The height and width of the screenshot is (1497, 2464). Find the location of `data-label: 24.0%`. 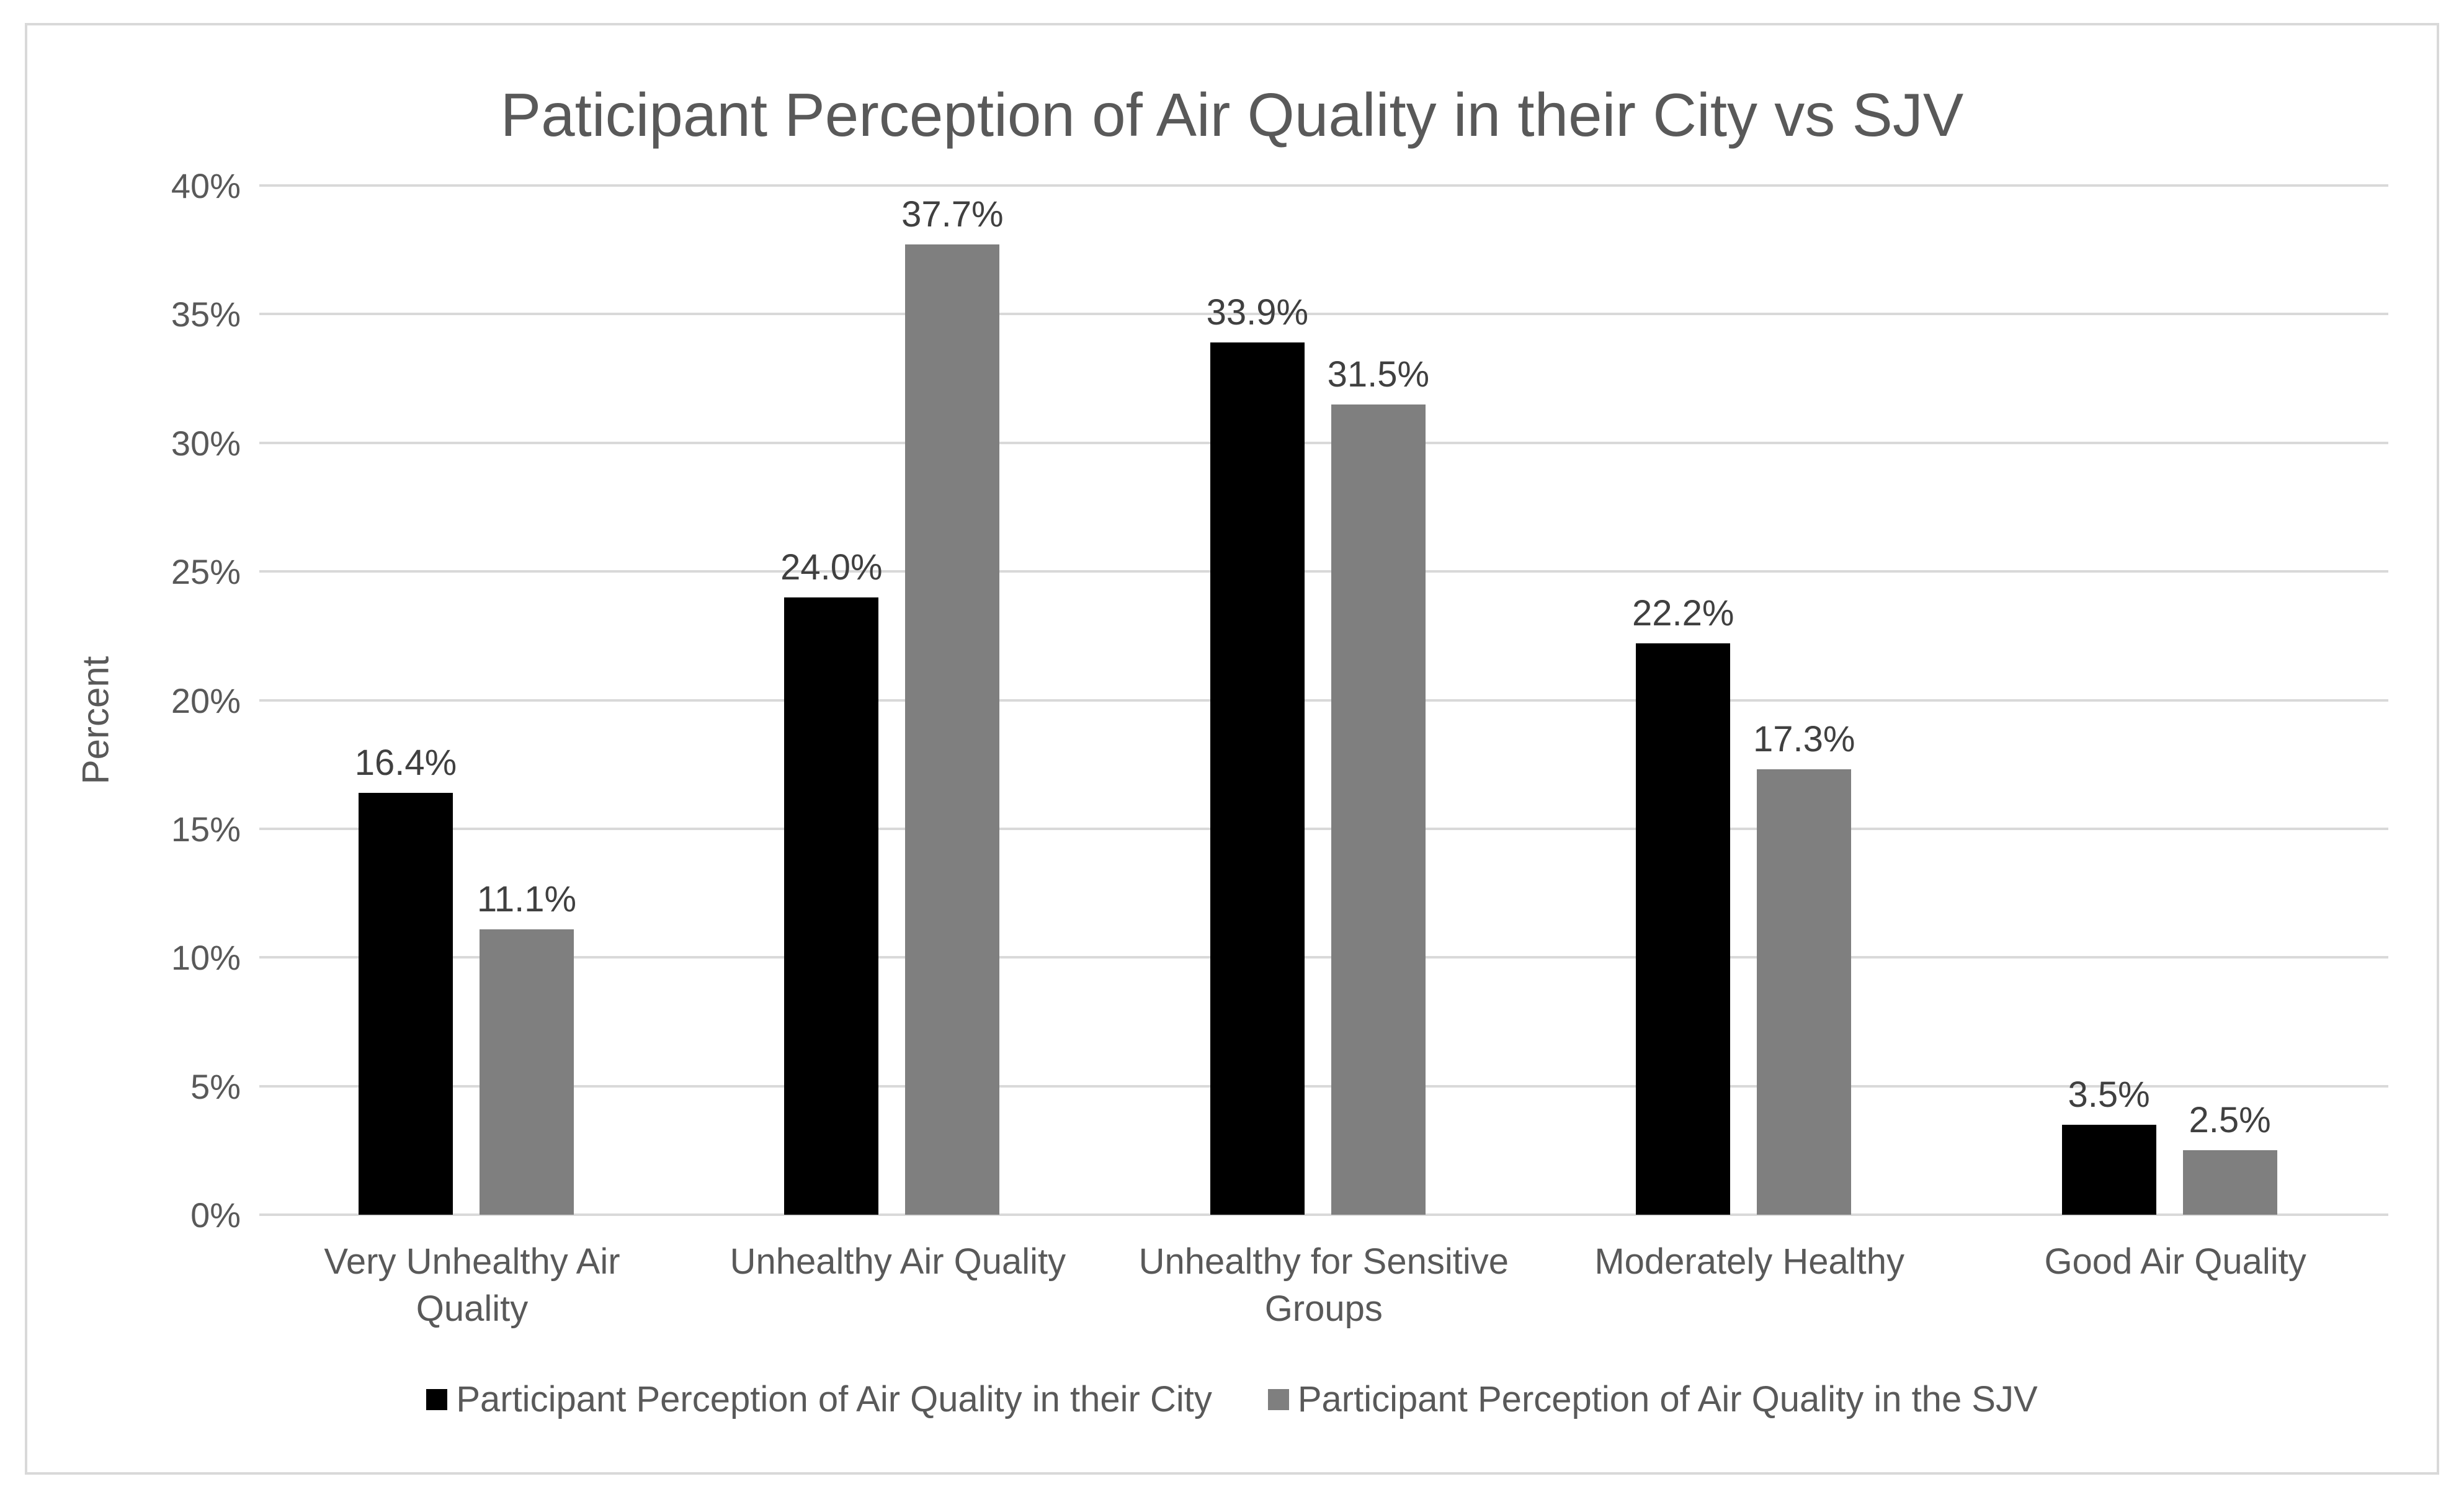

data-label: 24.0% is located at coordinates (831, 568).